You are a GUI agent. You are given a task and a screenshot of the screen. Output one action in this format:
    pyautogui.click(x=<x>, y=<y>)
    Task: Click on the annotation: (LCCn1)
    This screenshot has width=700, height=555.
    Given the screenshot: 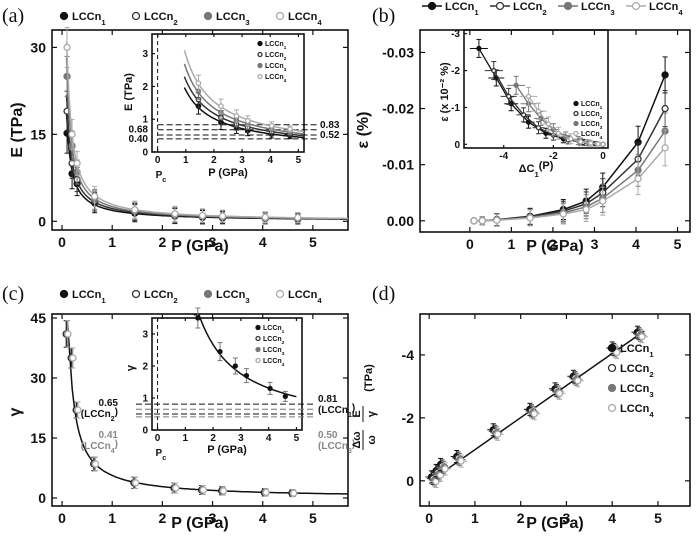 What is the action you would take?
    pyautogui.click(x=336, y=411)
    